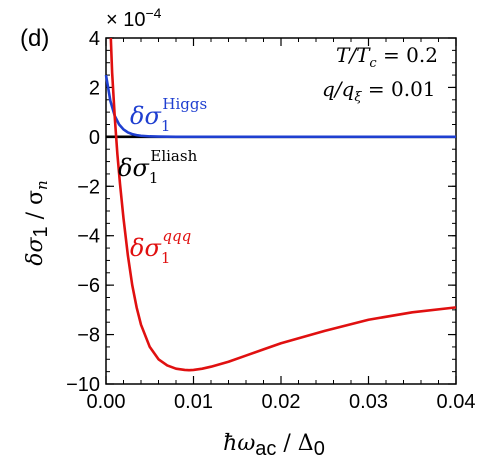 This screenshot has width=488, height=463. Describe the element at coordinates (387, 57) in the screenshot. I see `temperature-annotation: T/Tc = 0.2` at that location.